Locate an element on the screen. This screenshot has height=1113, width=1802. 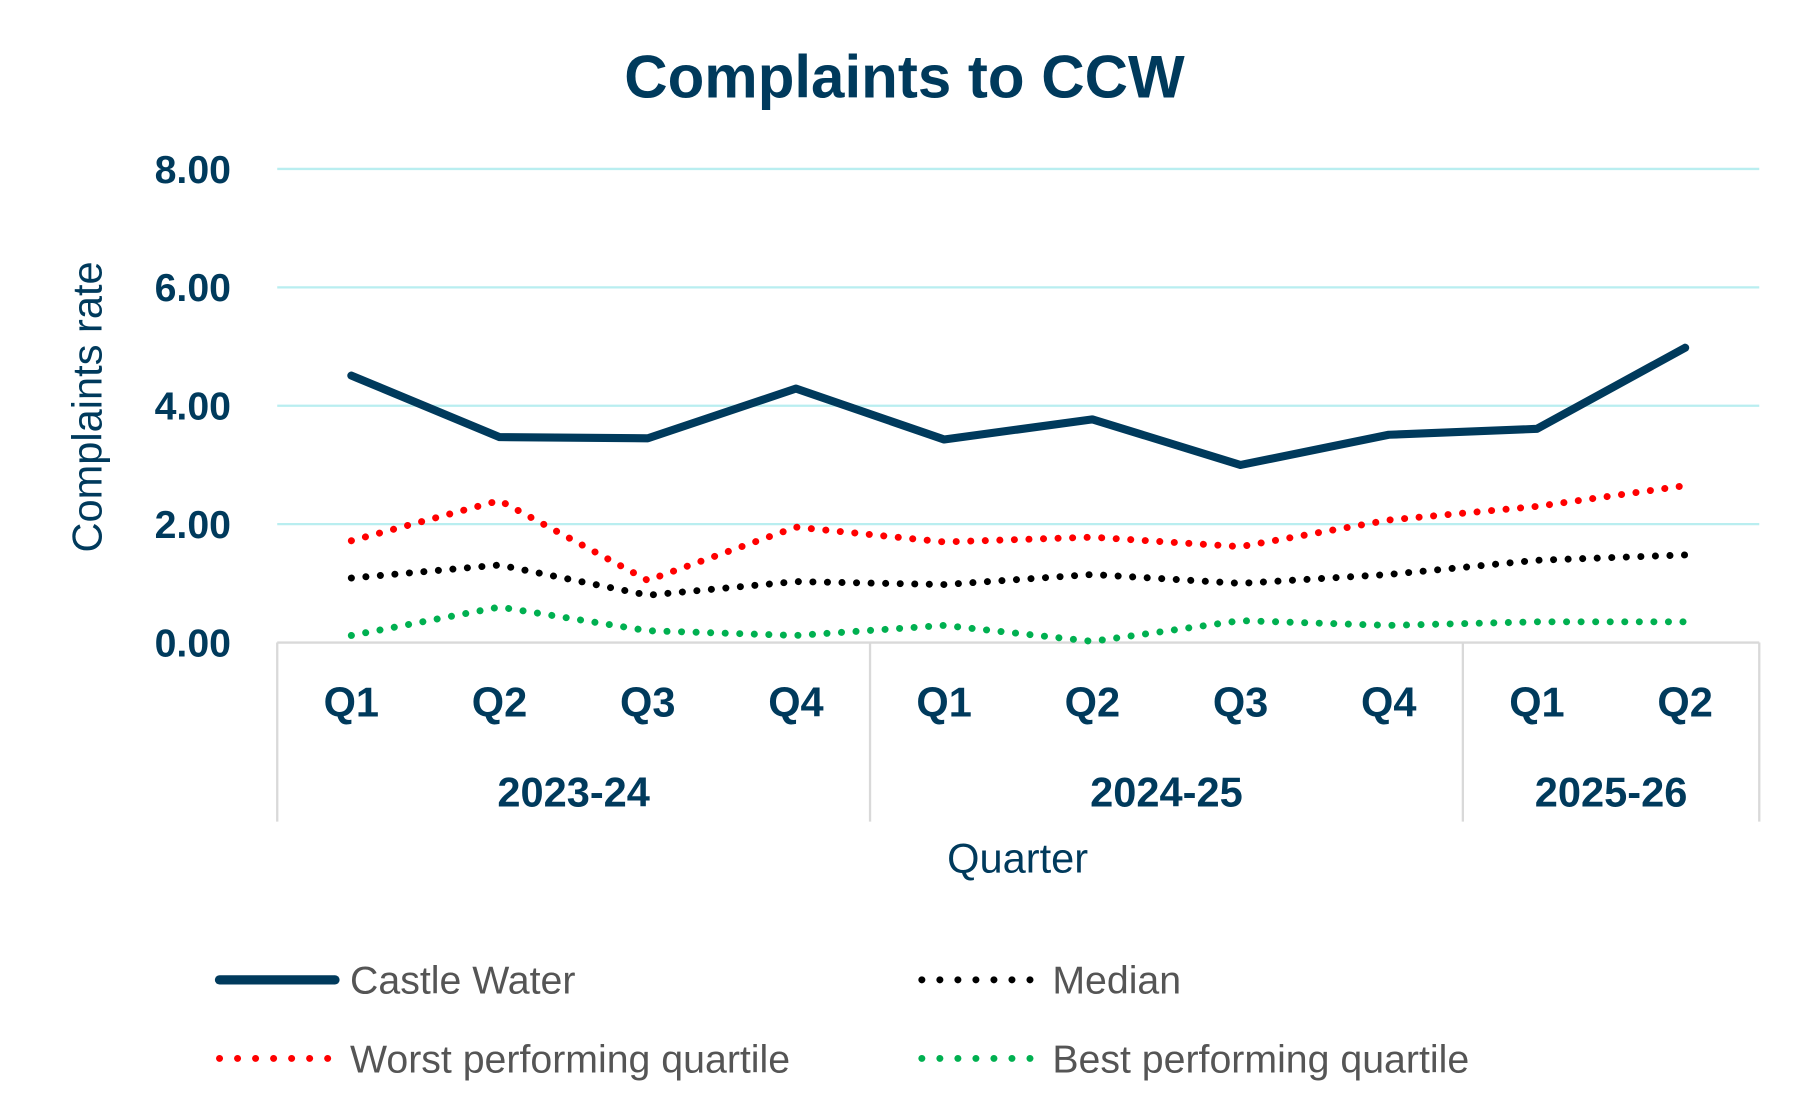
x-group-label: 2024-25 is located at coordinates (1166, 792).